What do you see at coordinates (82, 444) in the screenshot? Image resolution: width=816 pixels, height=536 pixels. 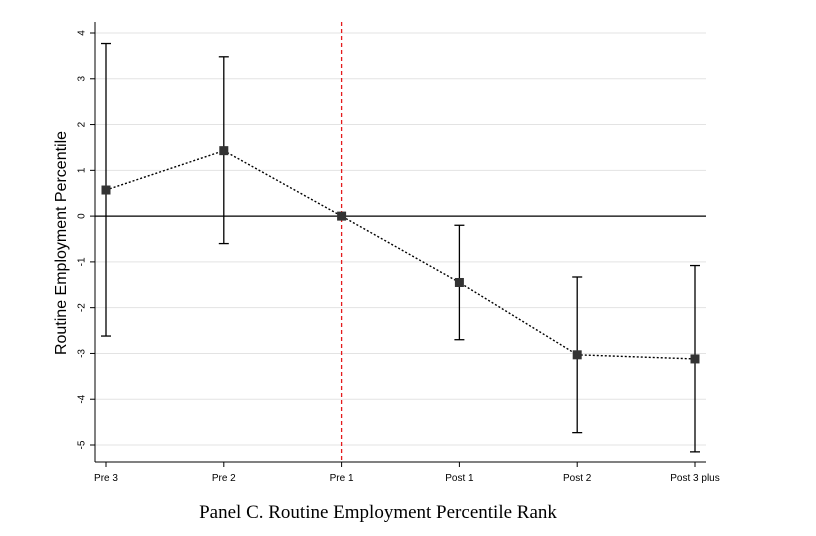 I see `y-tick-label: -5` at bounding box center [82, 444].